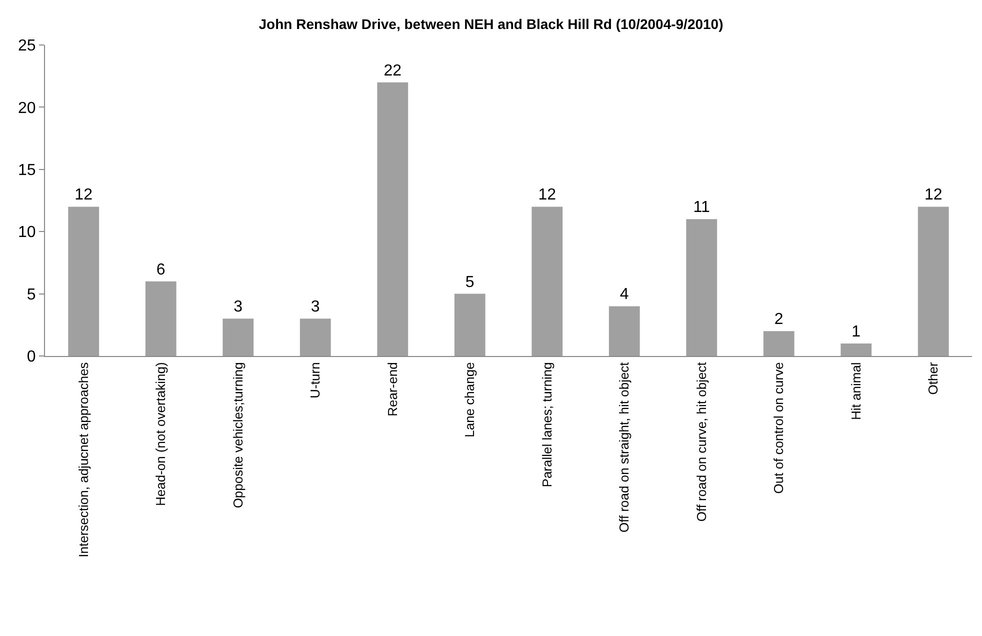 Image resolution: width=982 pixels, height=636 pixels. What do you see at coordinates (161, 269) in the screenshot?
I see `data-label: 6` at bounding box center [161, 269].